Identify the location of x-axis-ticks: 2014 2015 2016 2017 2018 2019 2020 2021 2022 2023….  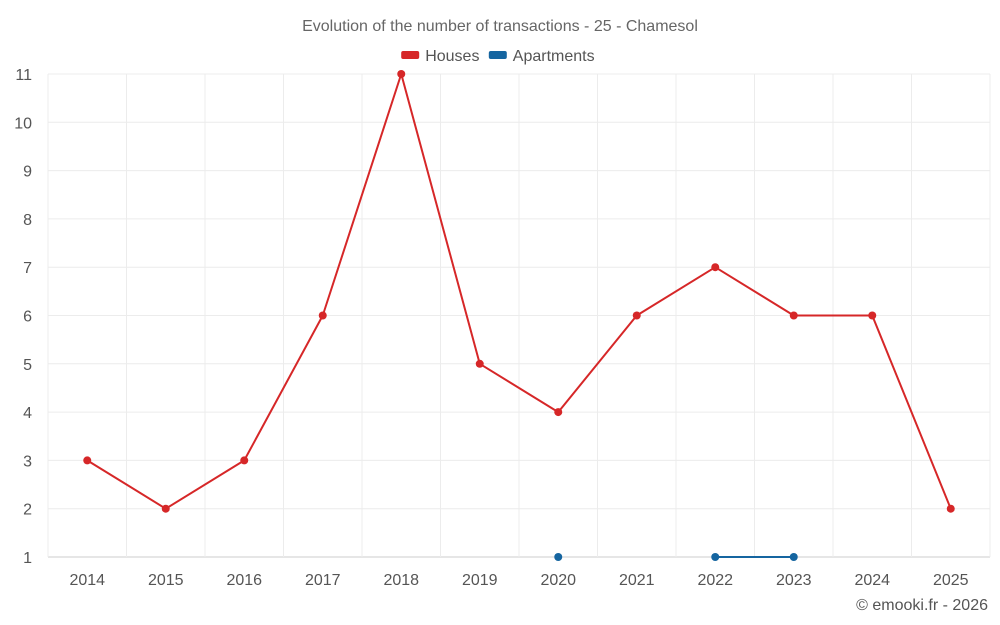
(518, 580).